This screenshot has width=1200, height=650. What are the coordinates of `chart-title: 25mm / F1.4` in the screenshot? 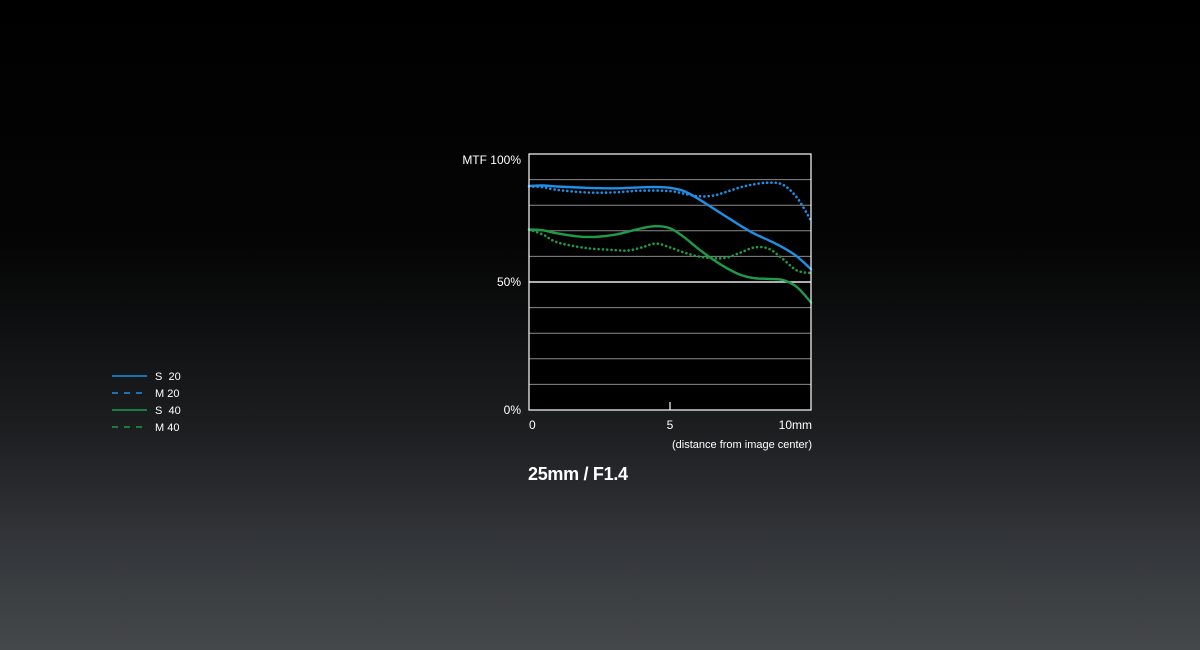 It's located at (578, 474).